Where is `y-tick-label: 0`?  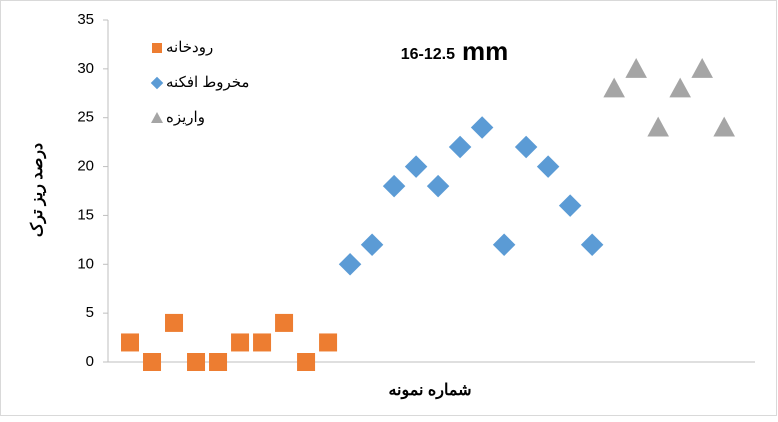
y-tick-label: 0 is located at coordinates (90, 361).